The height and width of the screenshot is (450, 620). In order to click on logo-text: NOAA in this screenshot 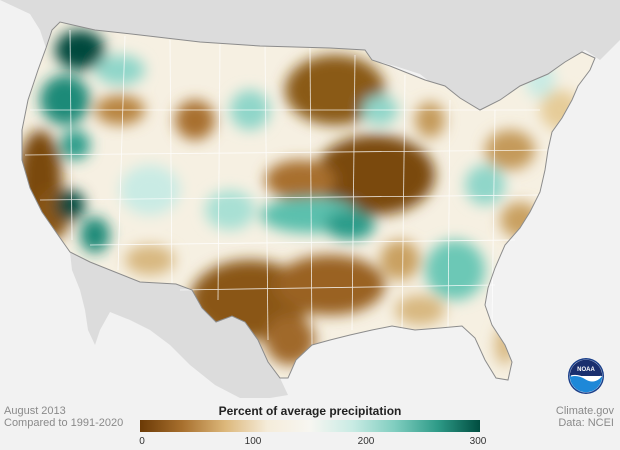, I will do `click(586, 370)`.